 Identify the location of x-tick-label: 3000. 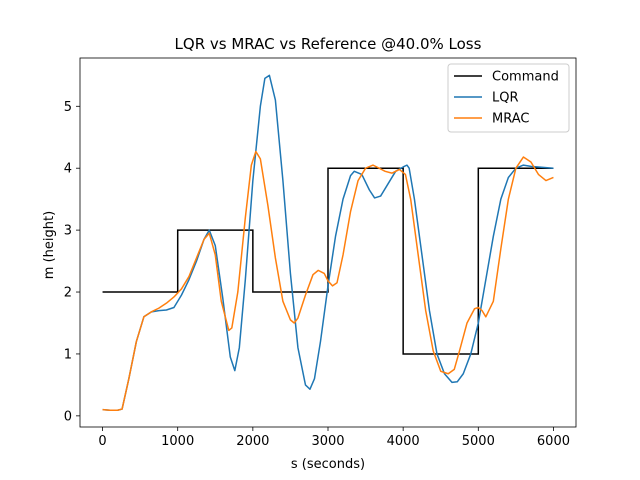
(327, 441).